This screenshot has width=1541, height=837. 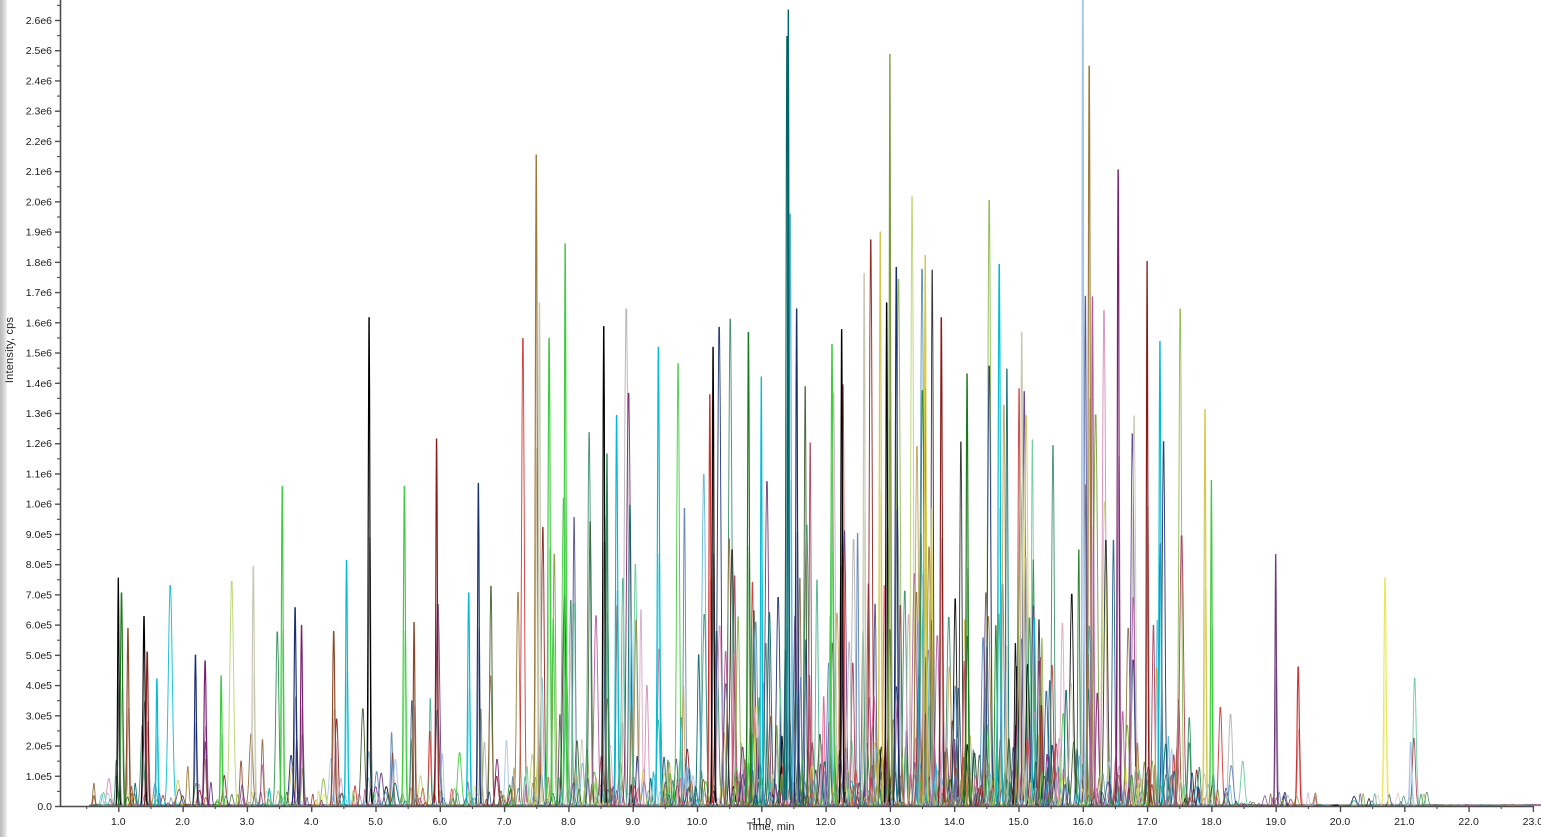 What do you see at coordinates (770, 827) in the screenshot?
I see `x-axis-title: Time, min` at bounding box center [770, 827].